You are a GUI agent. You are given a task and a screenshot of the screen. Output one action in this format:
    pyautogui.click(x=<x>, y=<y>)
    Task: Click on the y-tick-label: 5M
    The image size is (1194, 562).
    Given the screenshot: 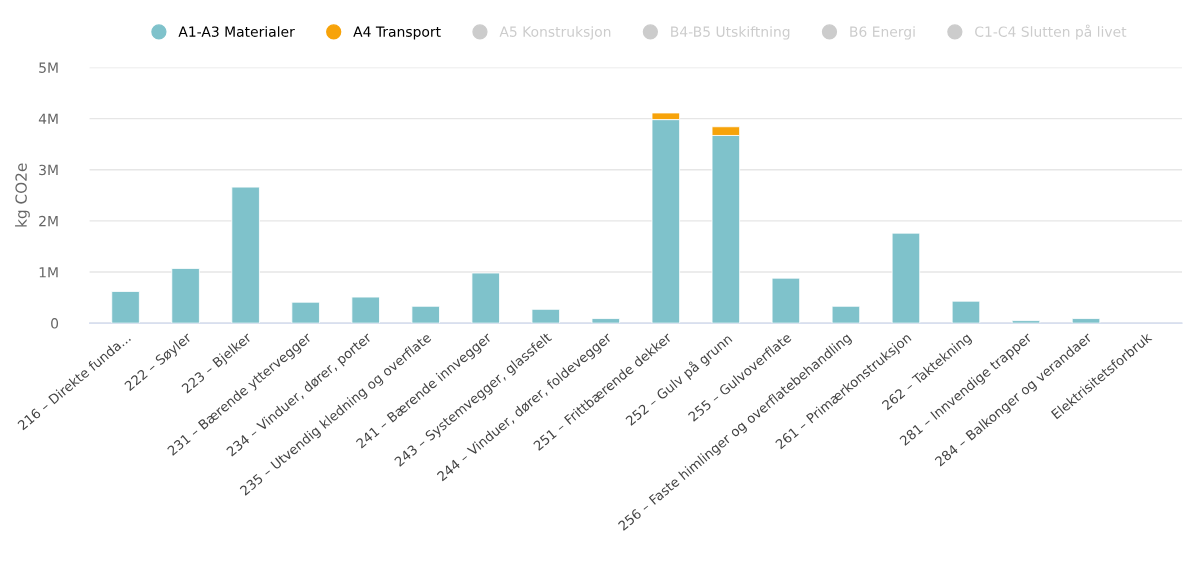 What is the action you would take?
    pyautogui.click(x=48, y=67)
    